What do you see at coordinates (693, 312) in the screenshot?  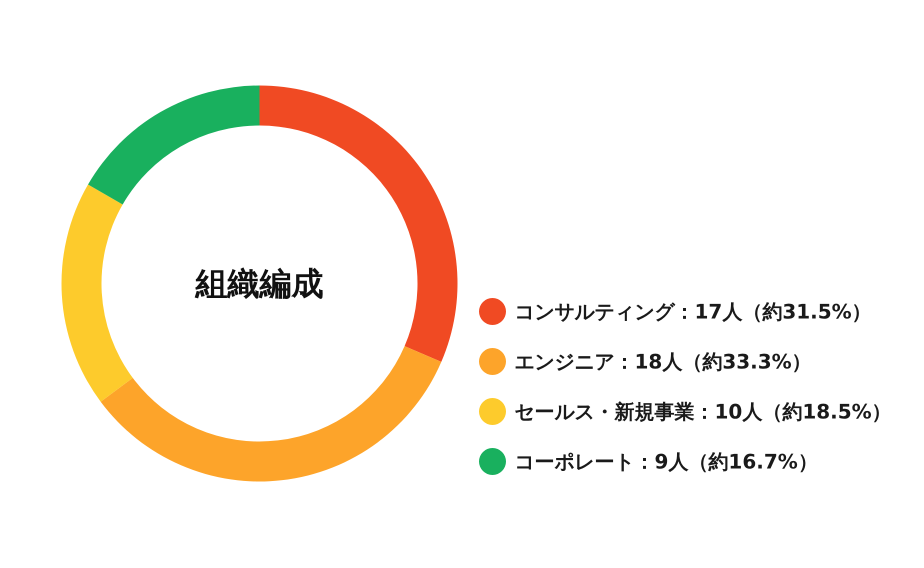 I see `legend-label: コンサルティング：17人（約31.5%）` at bounding box center [693, 312].